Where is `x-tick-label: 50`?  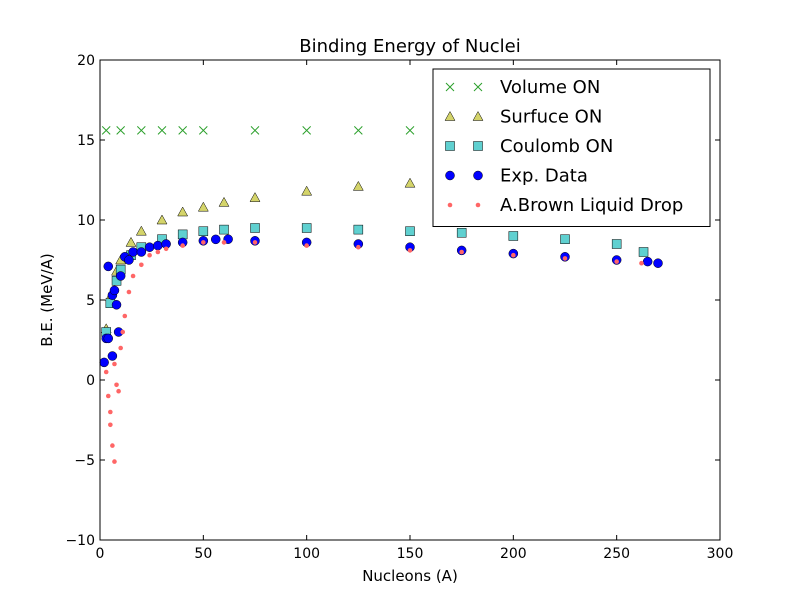
x-tick-label: 50 is located at coordinates (203, 554).